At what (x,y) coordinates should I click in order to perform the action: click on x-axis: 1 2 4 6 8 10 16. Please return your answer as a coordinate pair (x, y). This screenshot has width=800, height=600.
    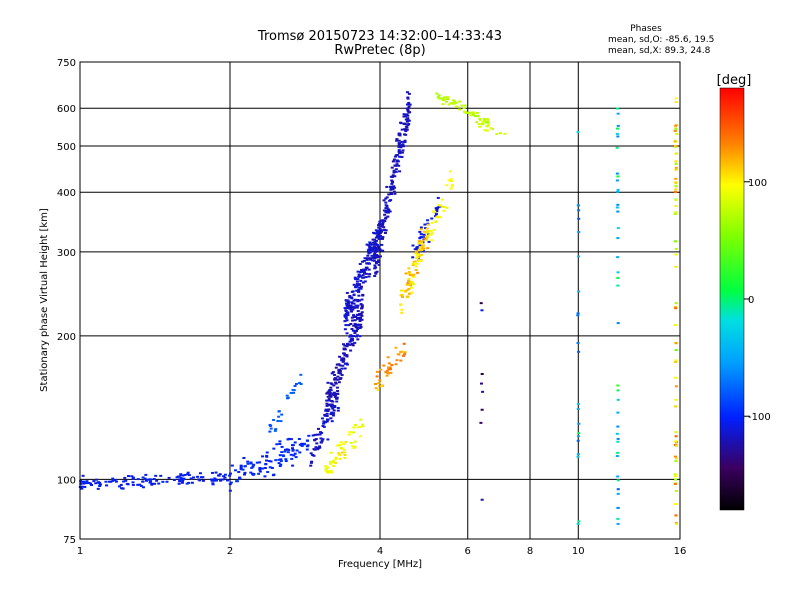
    Looking at the image, I should click on (382, 551).